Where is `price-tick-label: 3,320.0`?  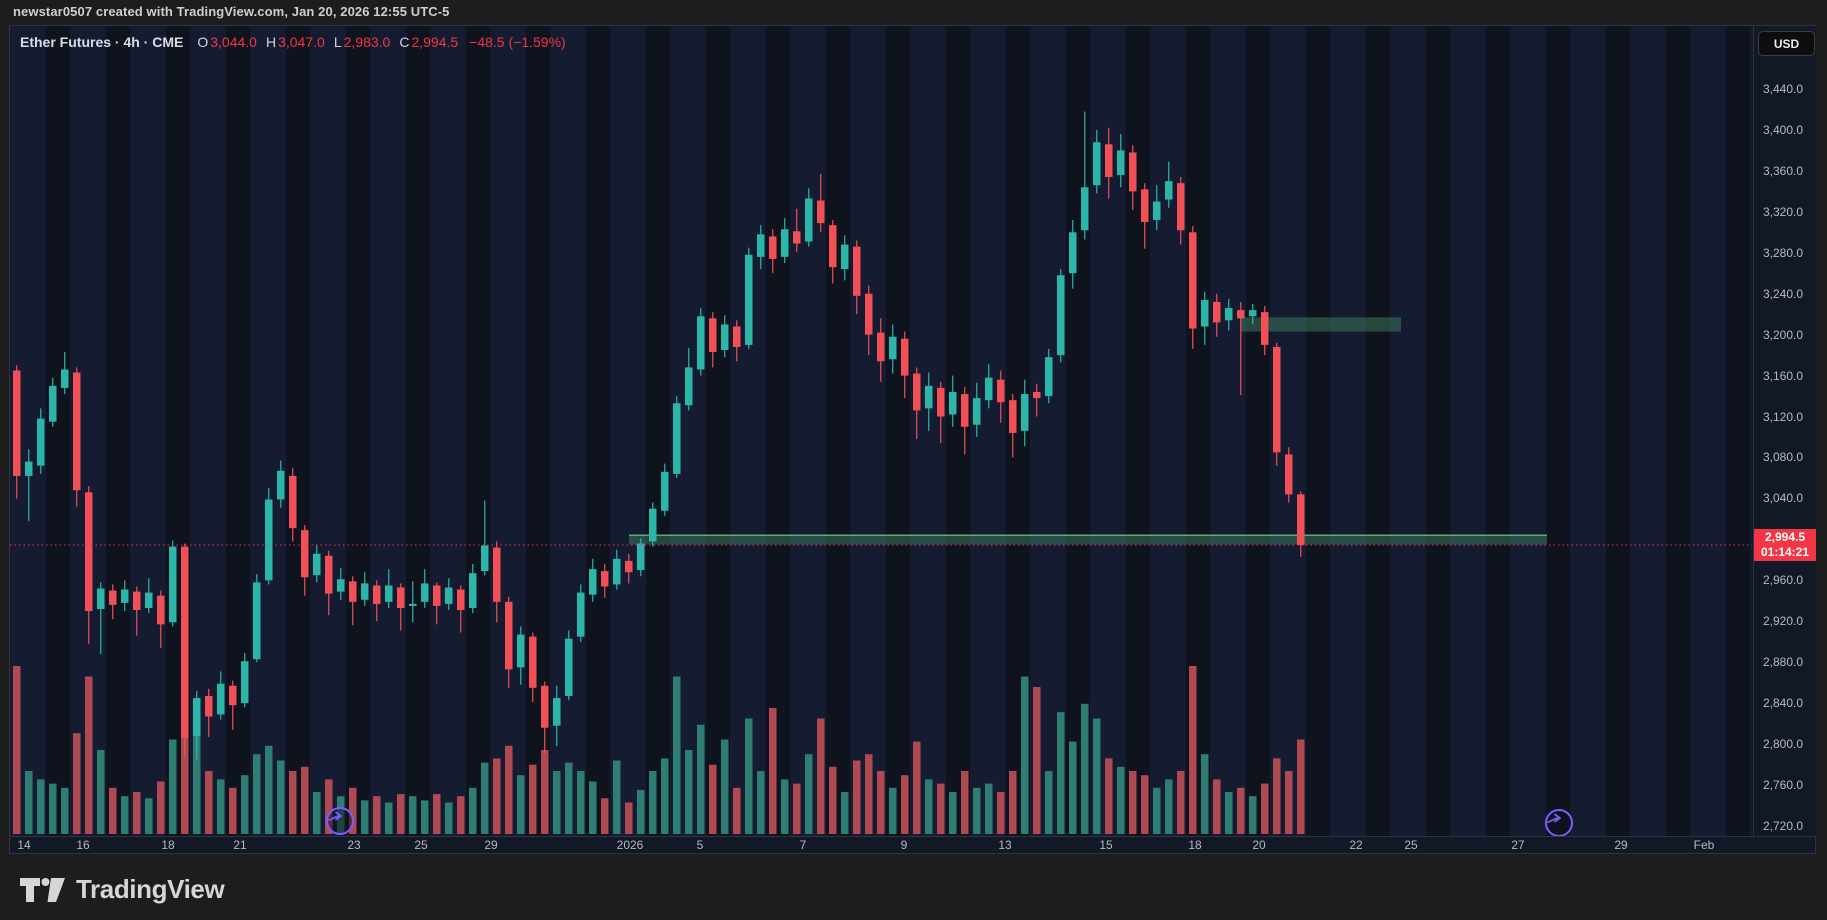 price-tick-label: 3,320.0 is located at coordinates (1783, 211).